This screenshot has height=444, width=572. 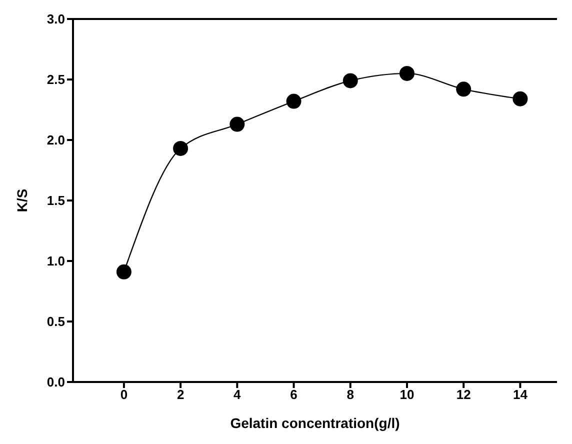 What do you see at coordinates (55, 140) in the screenshot?
I see `y-tick-label: 2.0` at bounding box center [55, 140].